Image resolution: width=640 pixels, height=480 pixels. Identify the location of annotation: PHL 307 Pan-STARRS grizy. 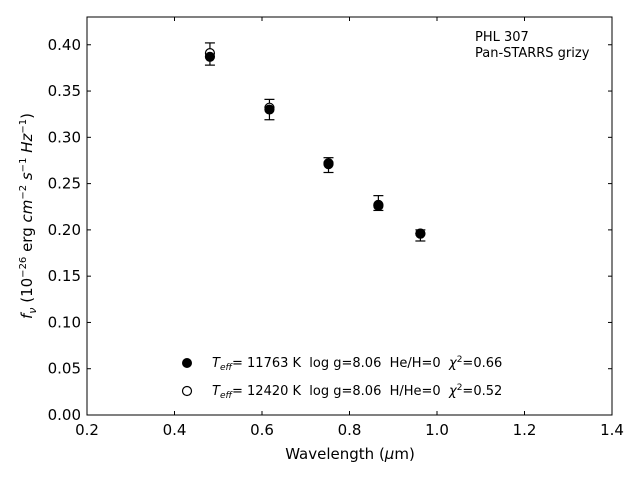
(532, 45).